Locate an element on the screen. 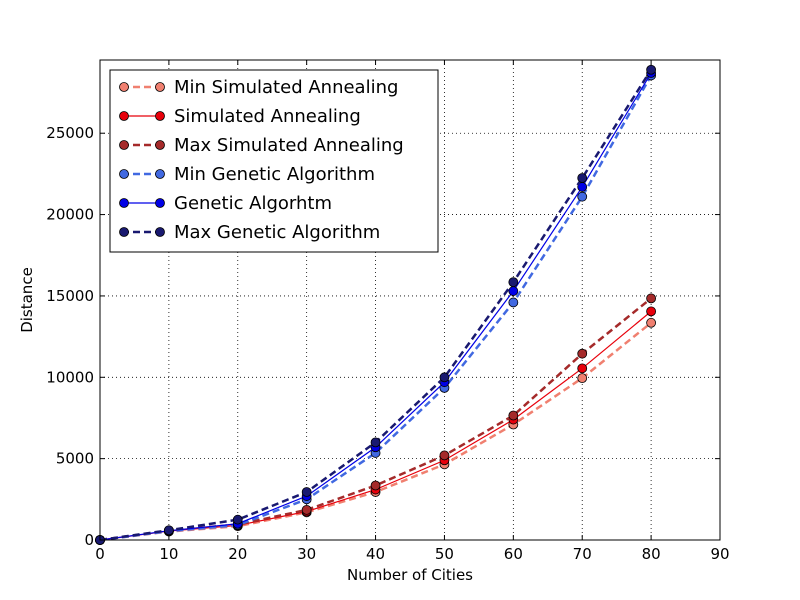 The image size is (800, 600). legend-entry: Genetic Algorhtm is located at coordinates (225, 203).